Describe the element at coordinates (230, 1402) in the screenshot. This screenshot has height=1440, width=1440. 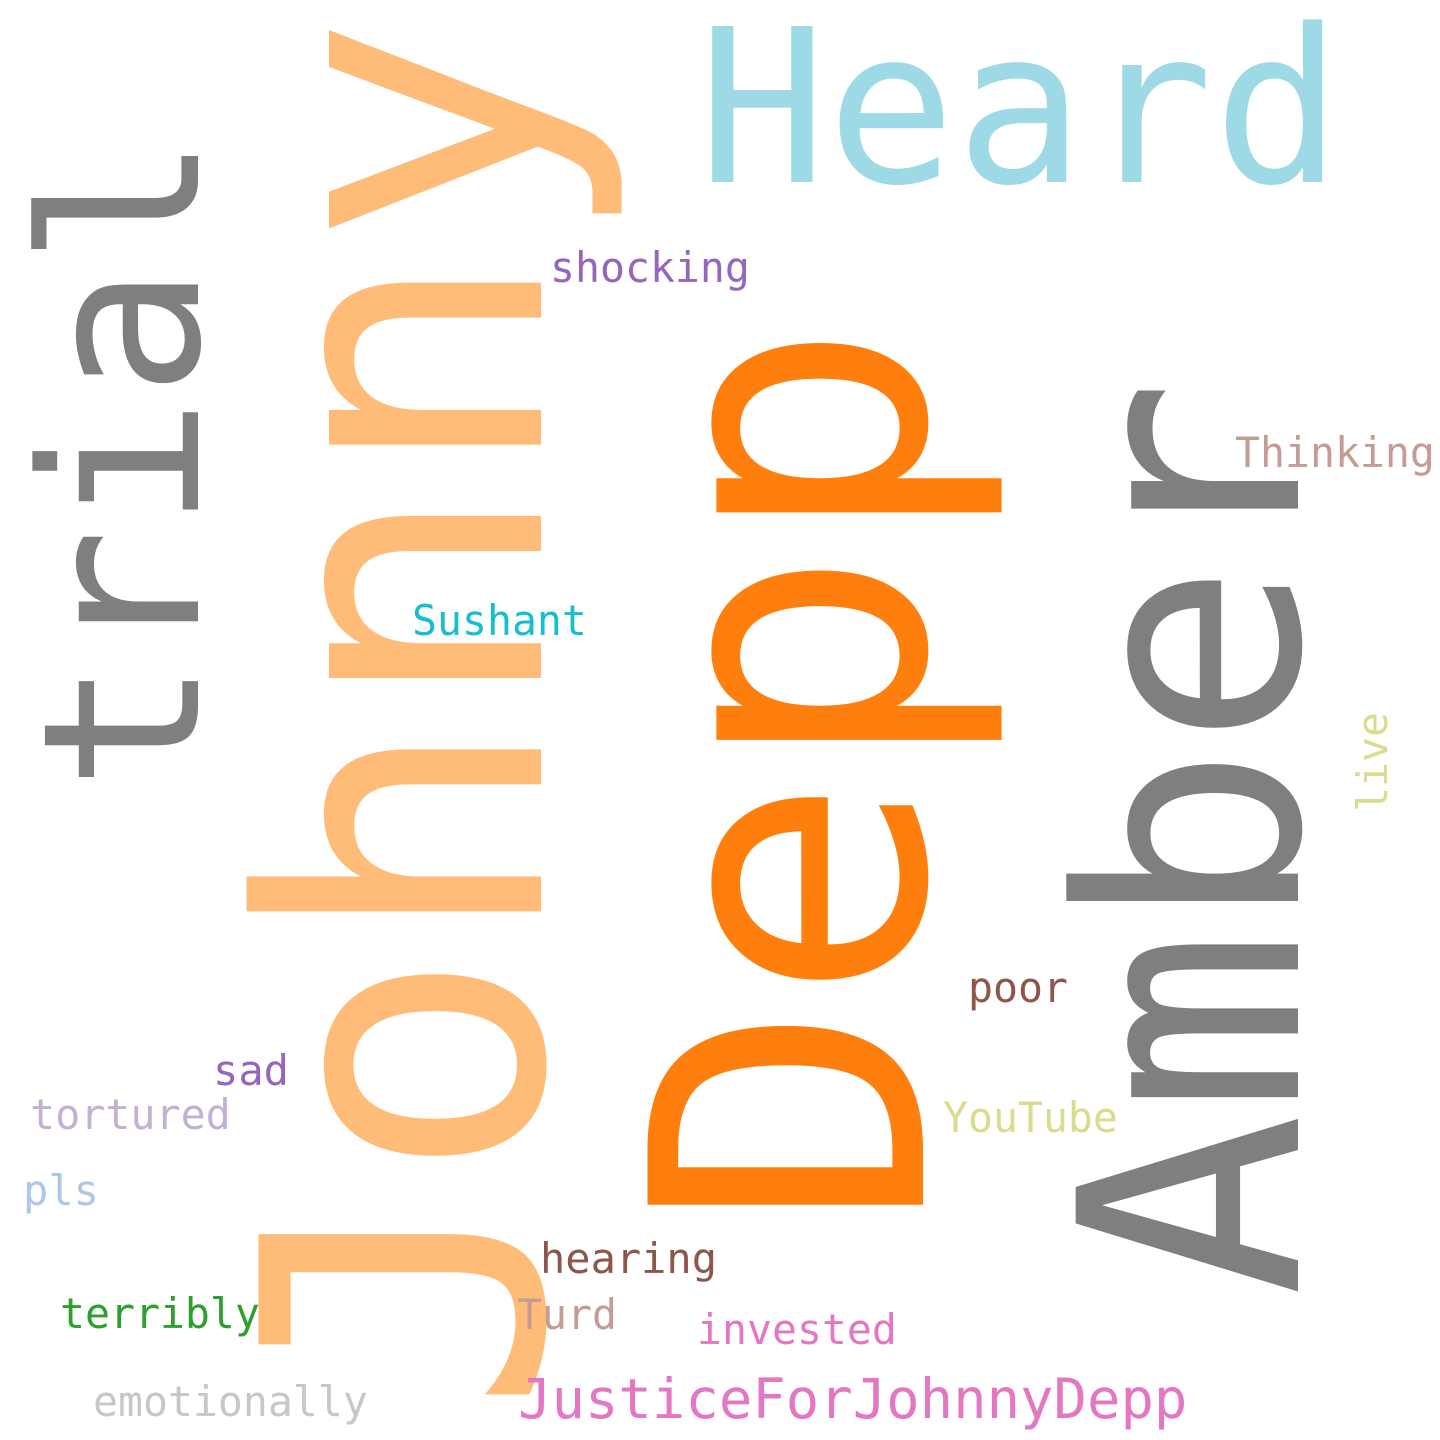
I see `word-emotionally: emotionally` at that location.